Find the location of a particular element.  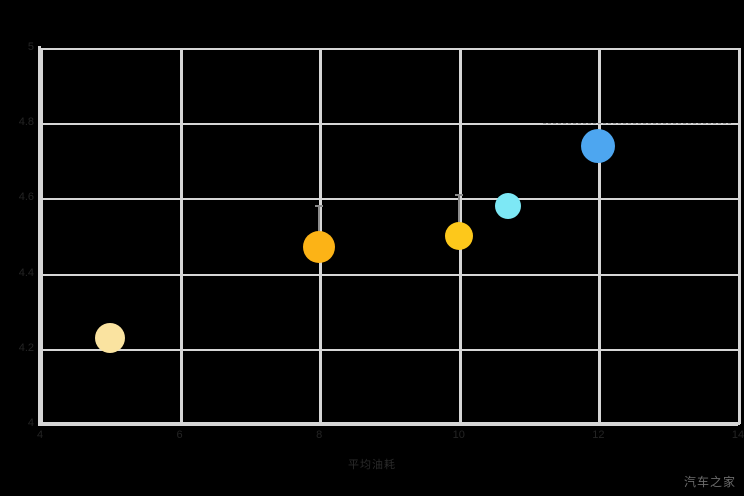

y-tick-label: 5 is located at coordinates (30, 47).